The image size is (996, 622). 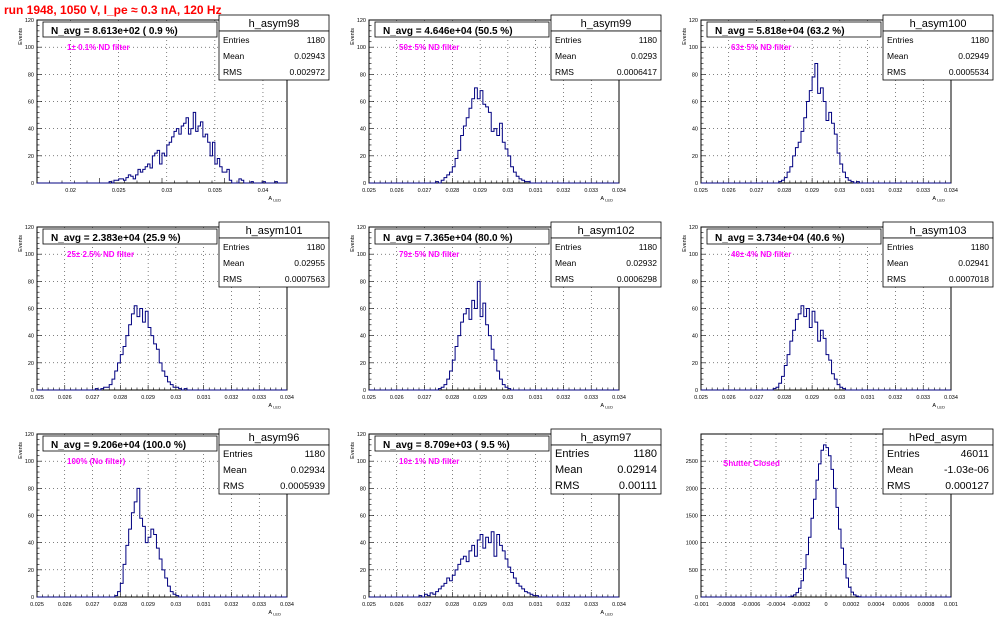 What do you see at coordinates (901, 605) in the screenshot?
I see `x-tick-label: 0.0006` at bounding box center [901, 605].